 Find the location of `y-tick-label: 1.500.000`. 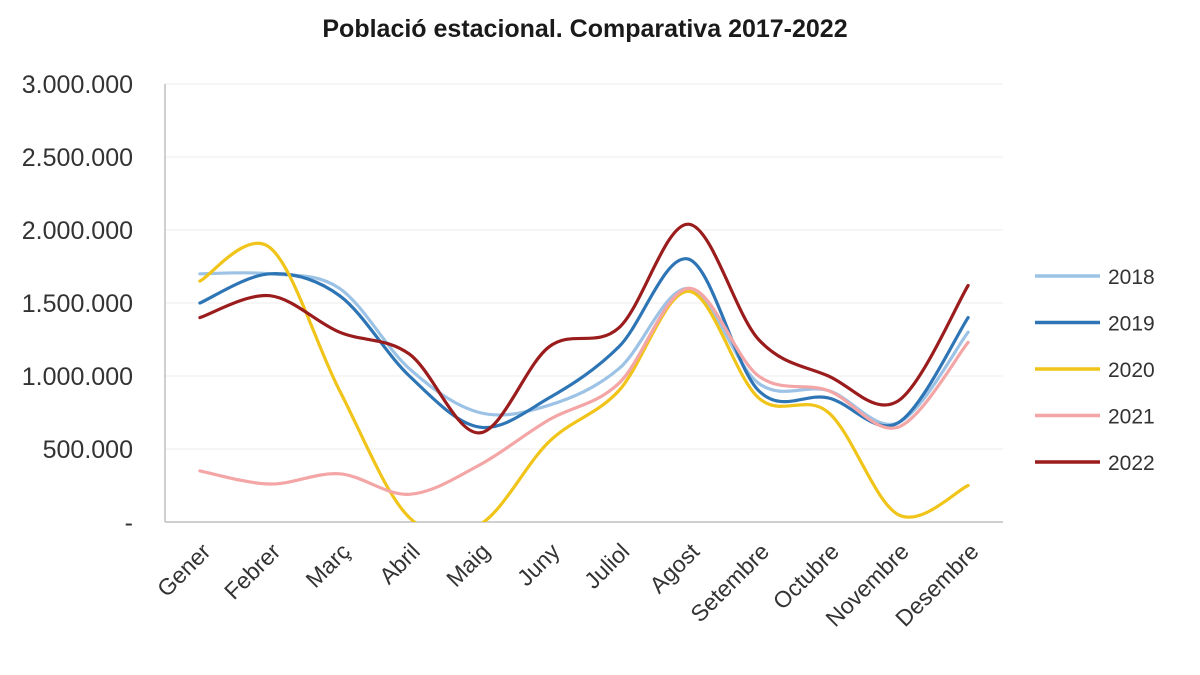

y-tick-label: 1.500.000 is located at coordinates (77, 304).